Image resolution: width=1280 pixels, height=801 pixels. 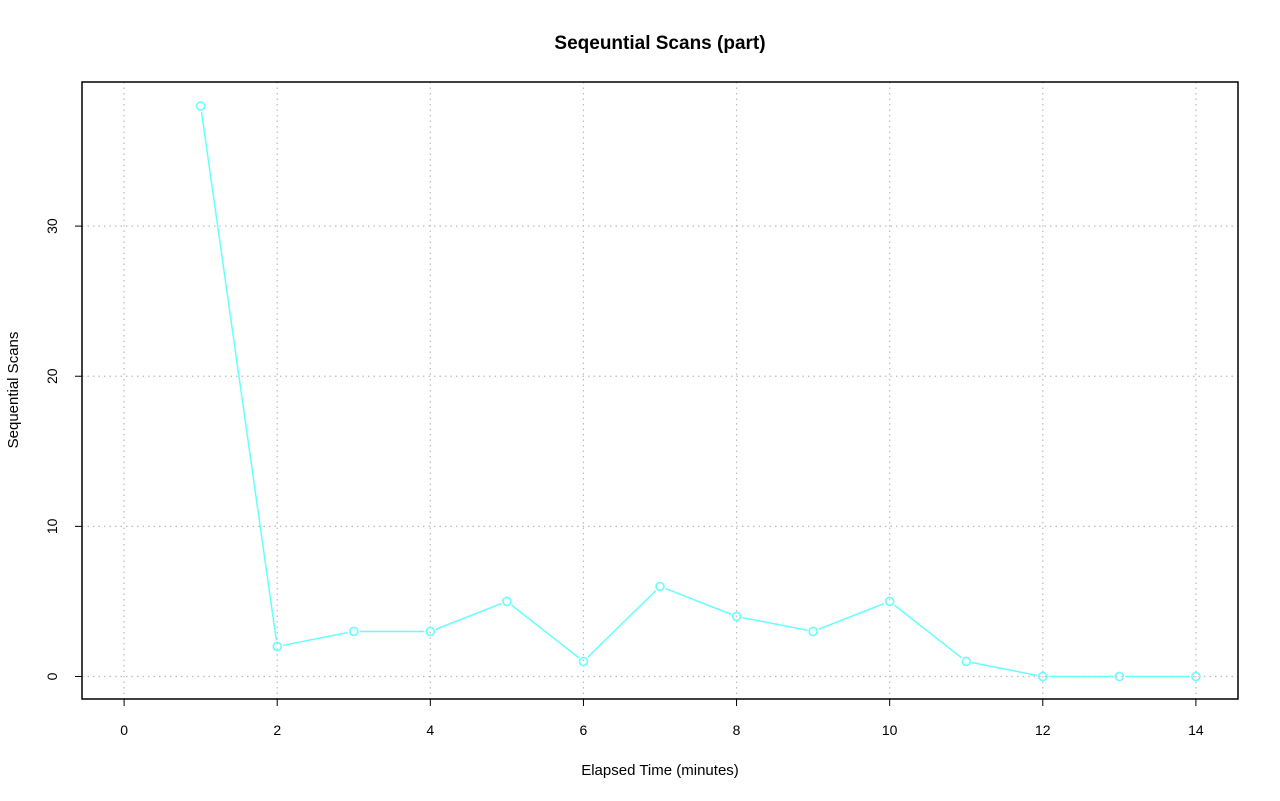 What do you see at coordinates (52, 526) in the screenshot?
I see `y-tick-label: 10` at bounding box center [52, 526].